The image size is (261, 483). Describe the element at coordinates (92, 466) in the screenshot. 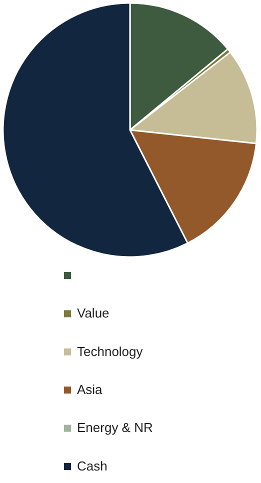

I see `legend-label: Cash` at that location.